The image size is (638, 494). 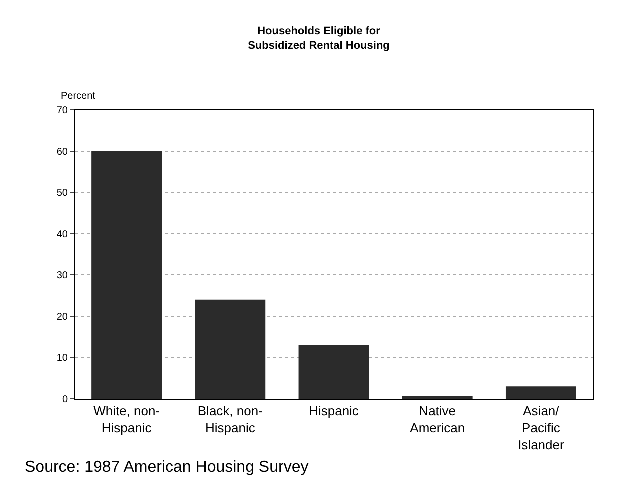 I want to click on x-tick-label: Native American, so click(x=438, y=420).